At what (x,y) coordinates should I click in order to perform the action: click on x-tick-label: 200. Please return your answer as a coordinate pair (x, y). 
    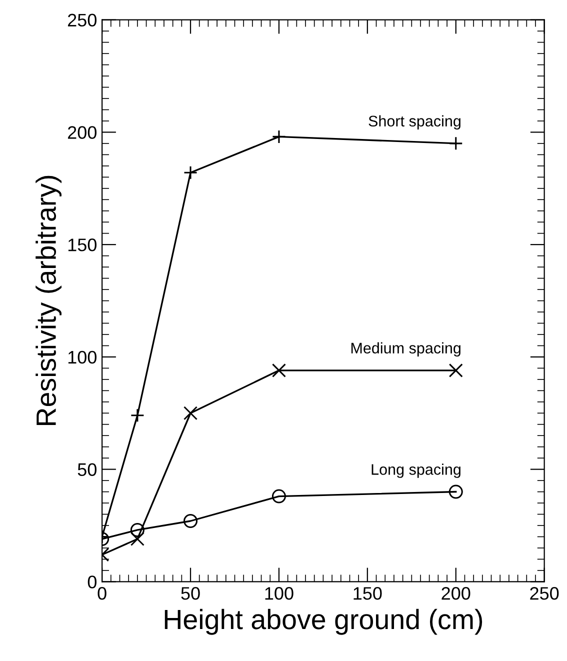
    Looking at the image, I should click on (456, 593).